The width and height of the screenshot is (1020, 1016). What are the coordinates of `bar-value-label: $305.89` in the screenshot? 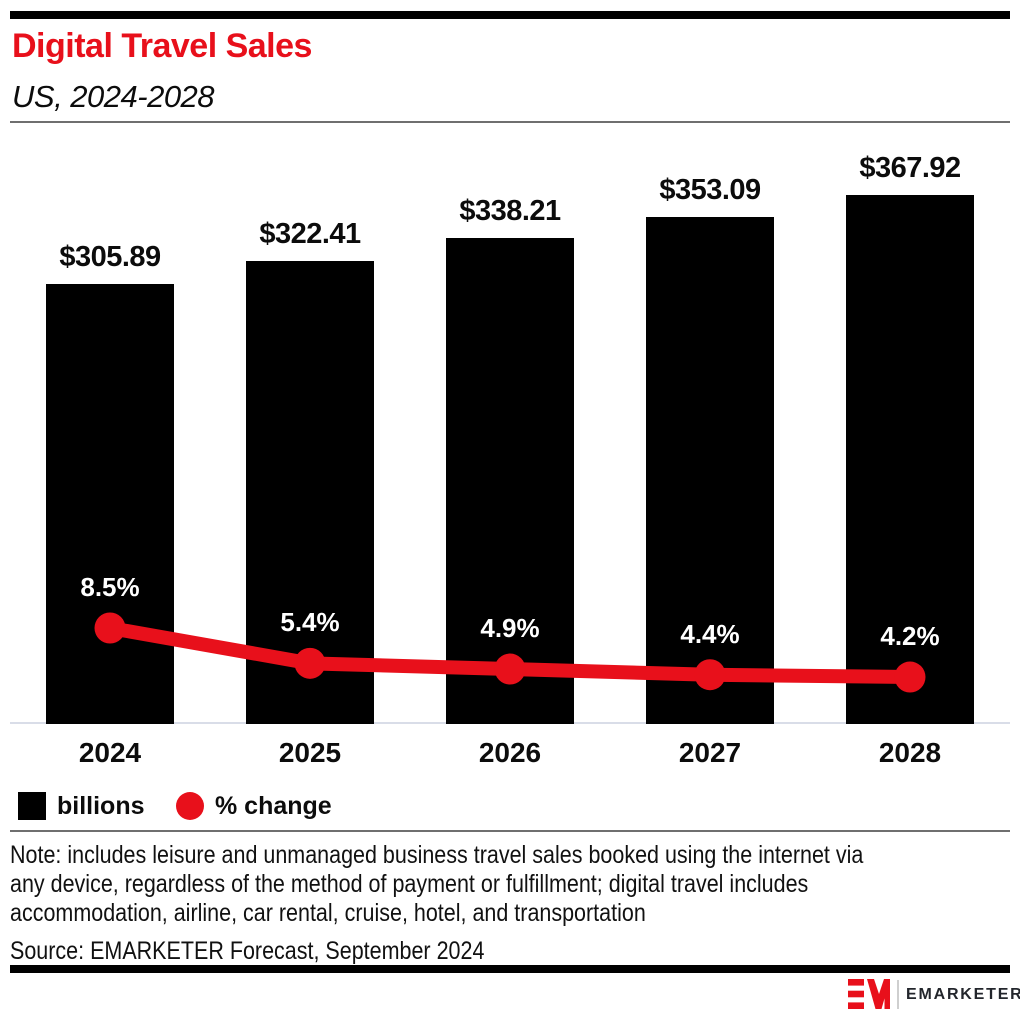 It's located at (110, 257).